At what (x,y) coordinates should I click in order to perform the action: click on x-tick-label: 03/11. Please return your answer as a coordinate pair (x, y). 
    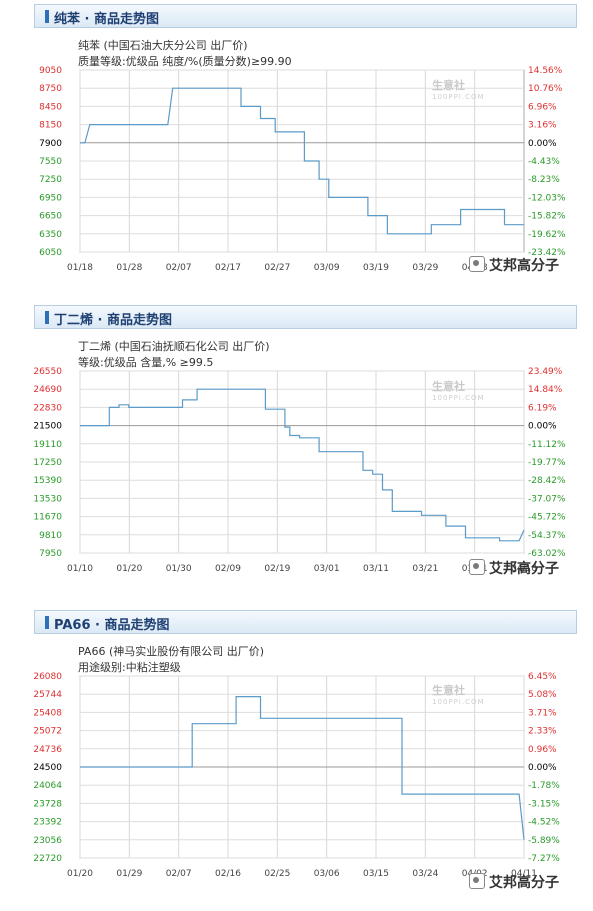
    Looking at the image, I should click on (376, 569).